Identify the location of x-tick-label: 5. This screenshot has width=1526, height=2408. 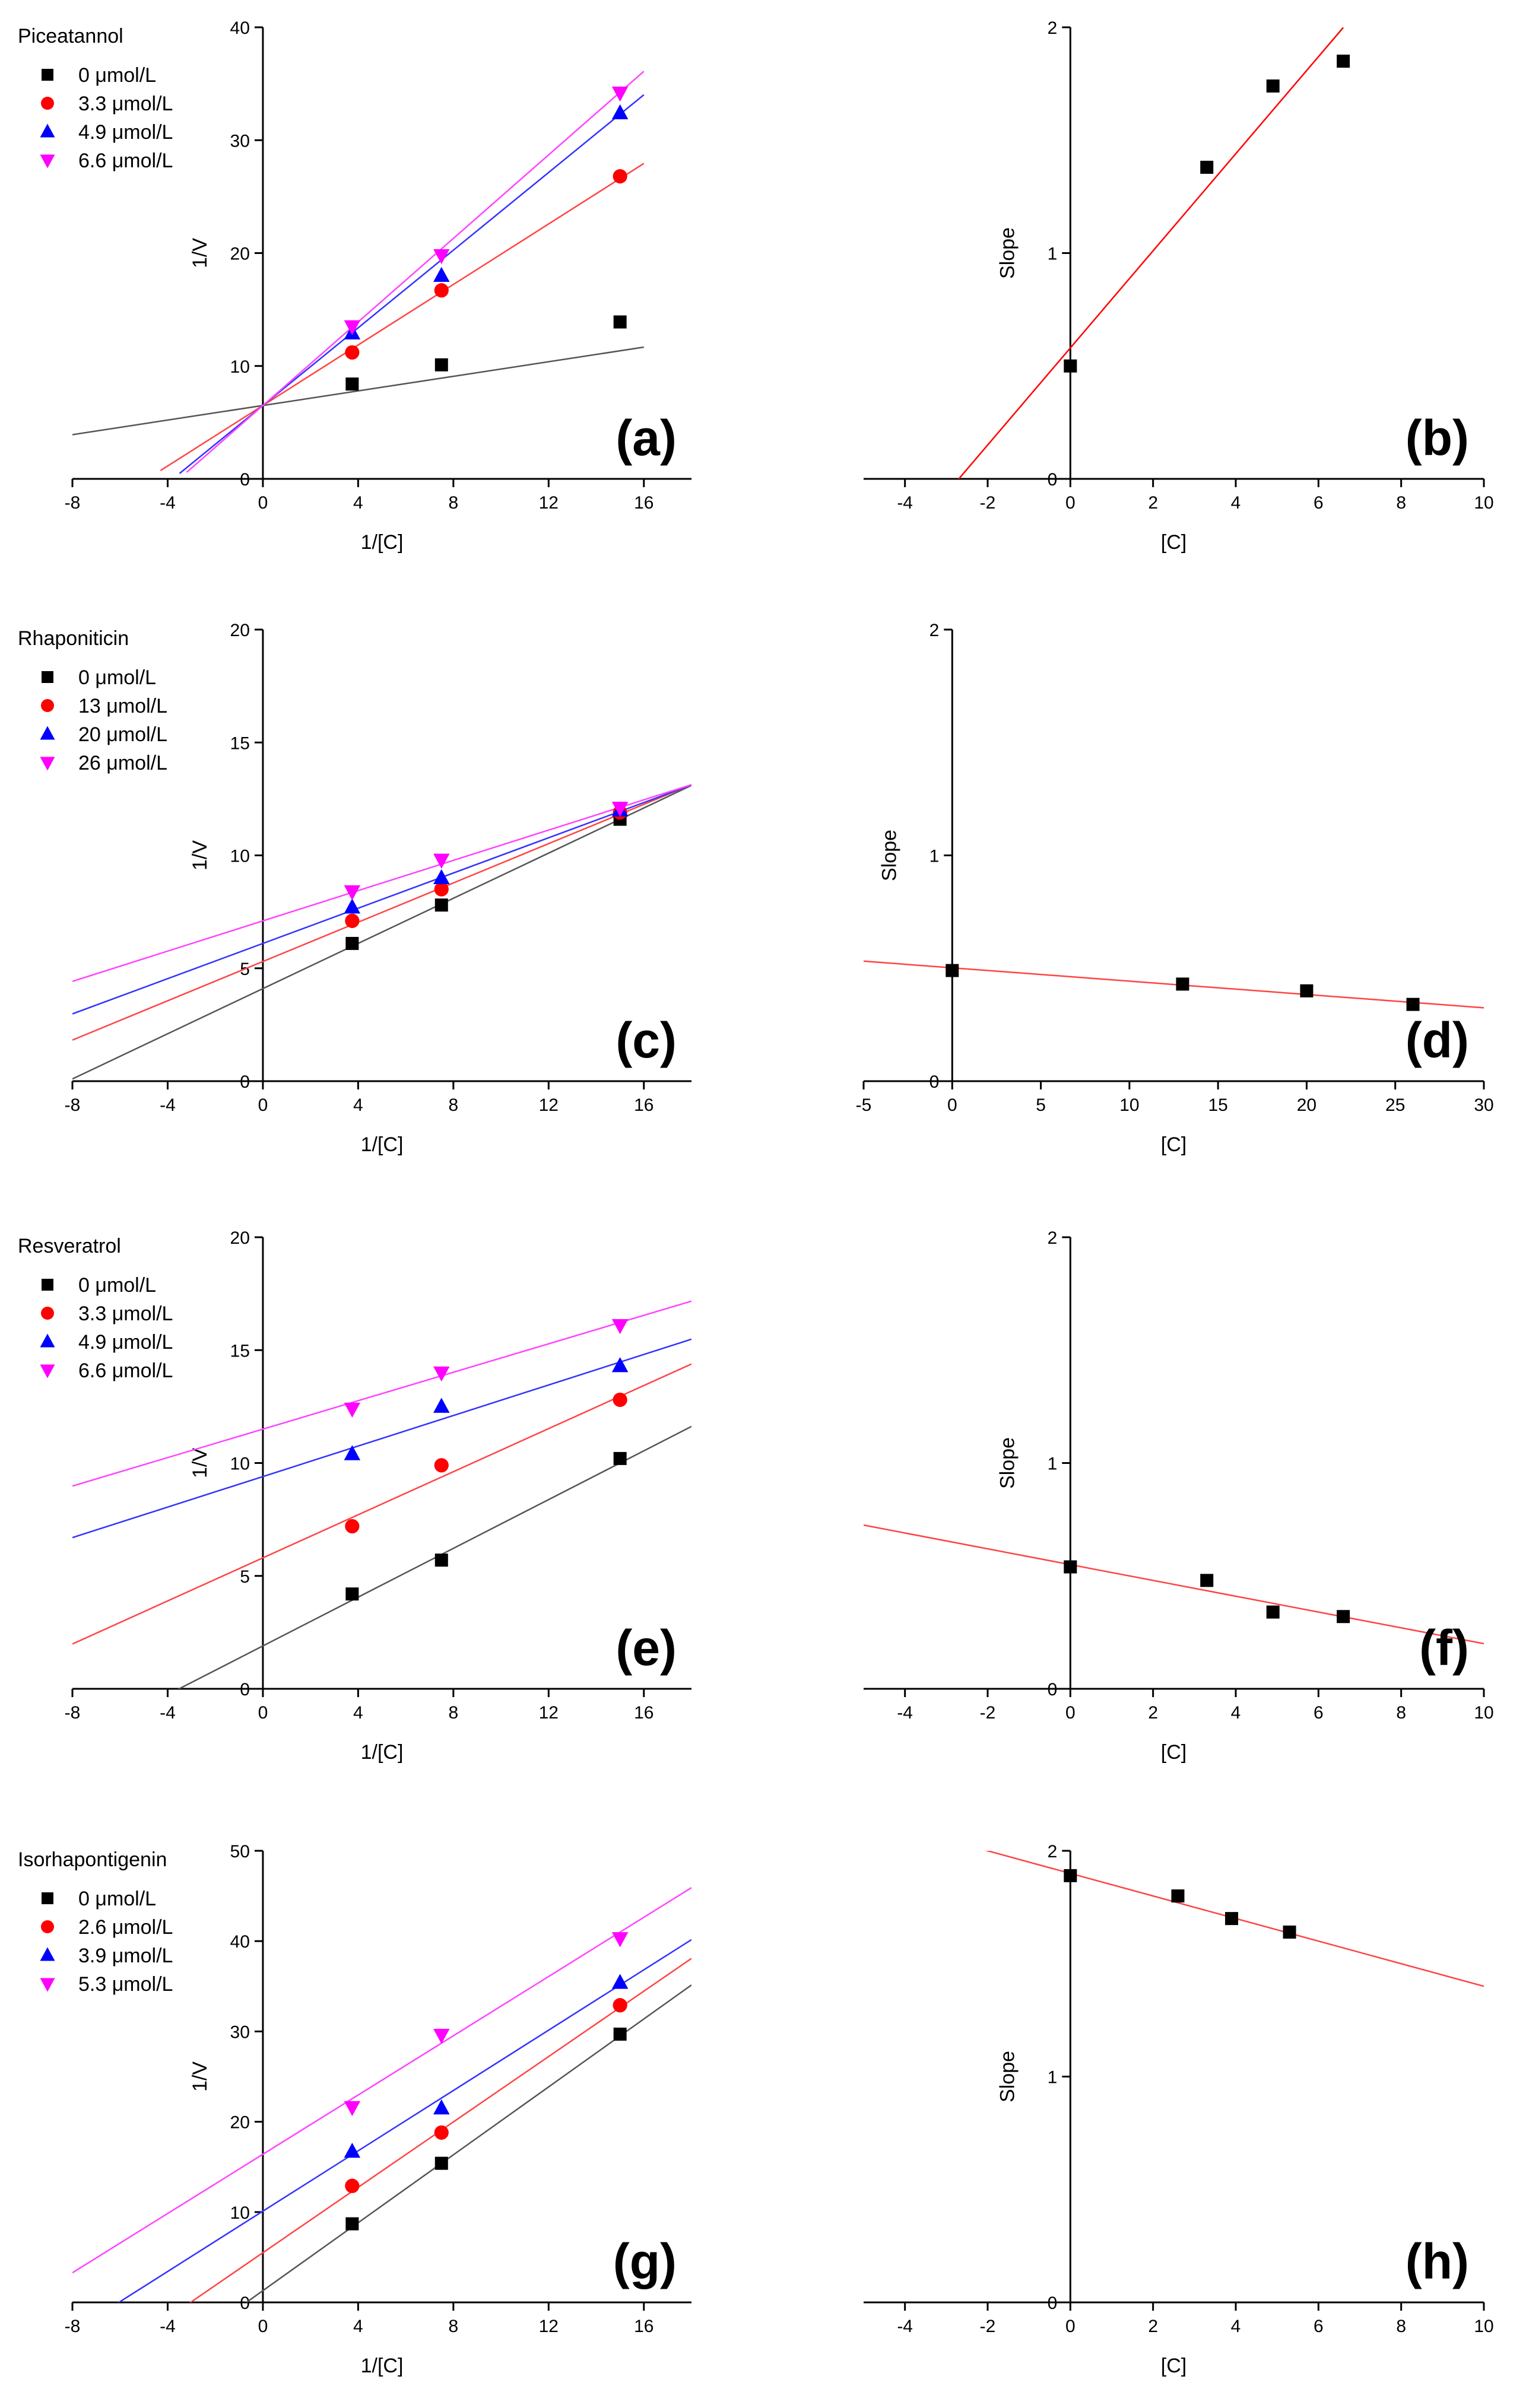
(1041, 1105).